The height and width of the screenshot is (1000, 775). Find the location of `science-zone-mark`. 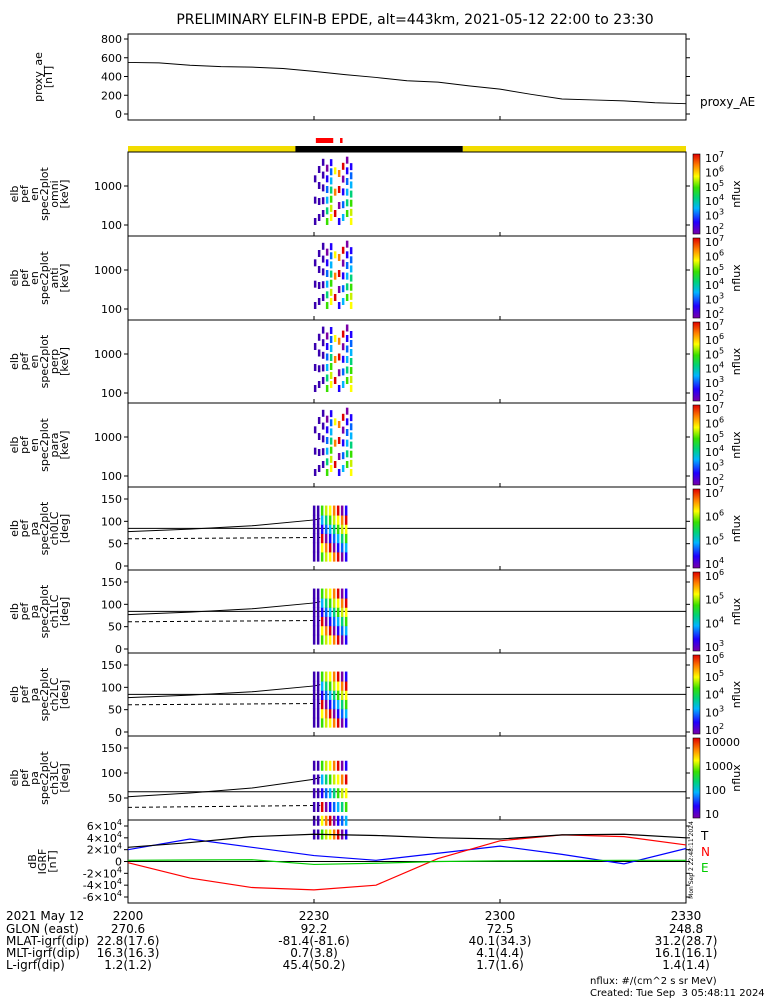

science-zone-mark is located at coordinates (326, 140).